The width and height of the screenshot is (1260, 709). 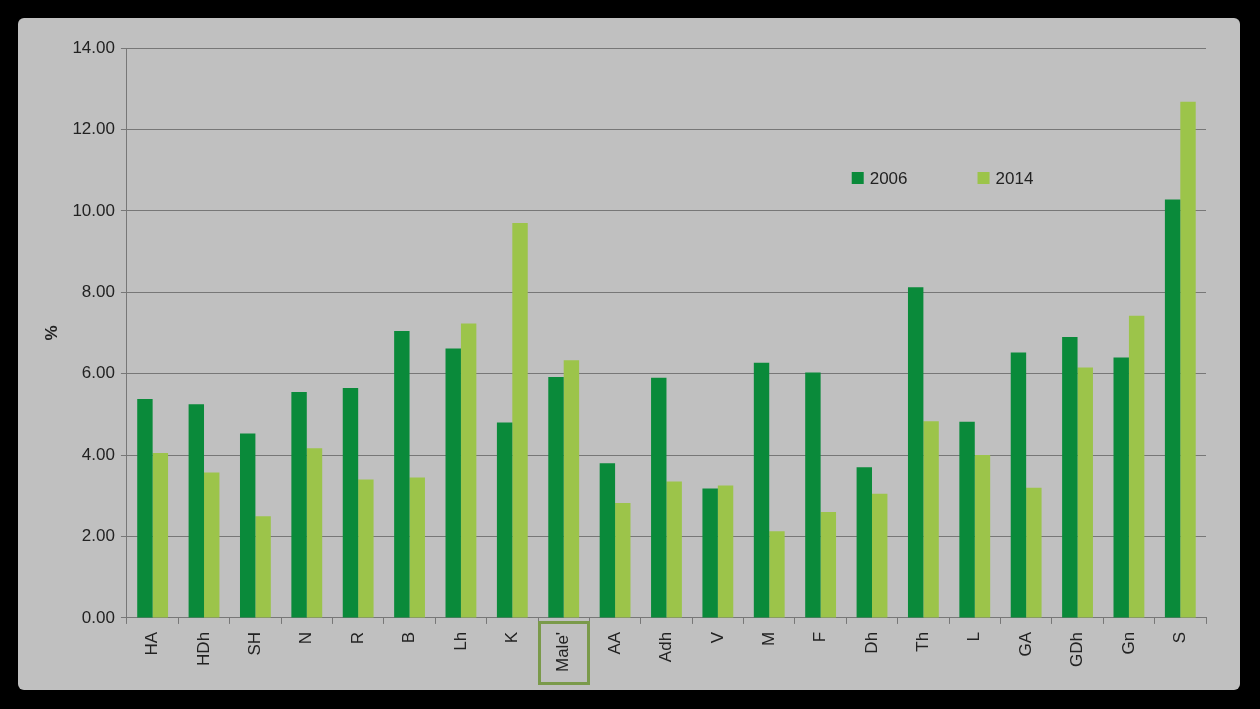 What do you see at coordinates (93, 210) in the screenshot?
I see `y-tick-label: 10.00` at bounding box center [93, 210].